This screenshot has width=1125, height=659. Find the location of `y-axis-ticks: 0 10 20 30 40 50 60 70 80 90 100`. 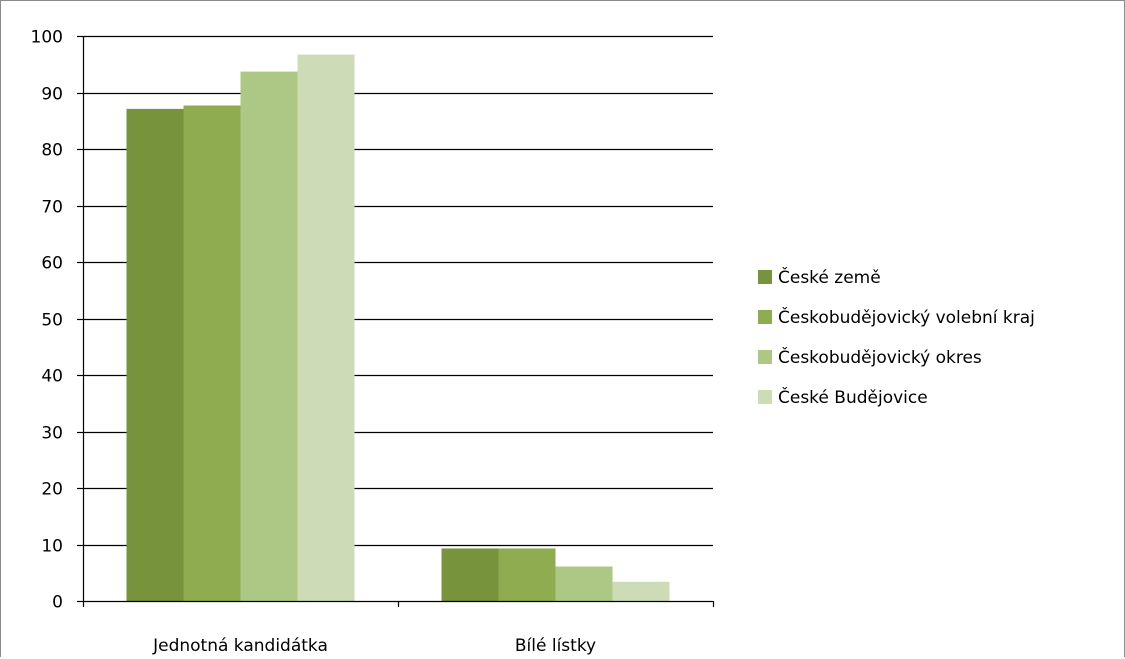

y-axis-ticks: 0 10 20 30 40 50 60 70 80 90 100 is located at coordinates (57, 320).